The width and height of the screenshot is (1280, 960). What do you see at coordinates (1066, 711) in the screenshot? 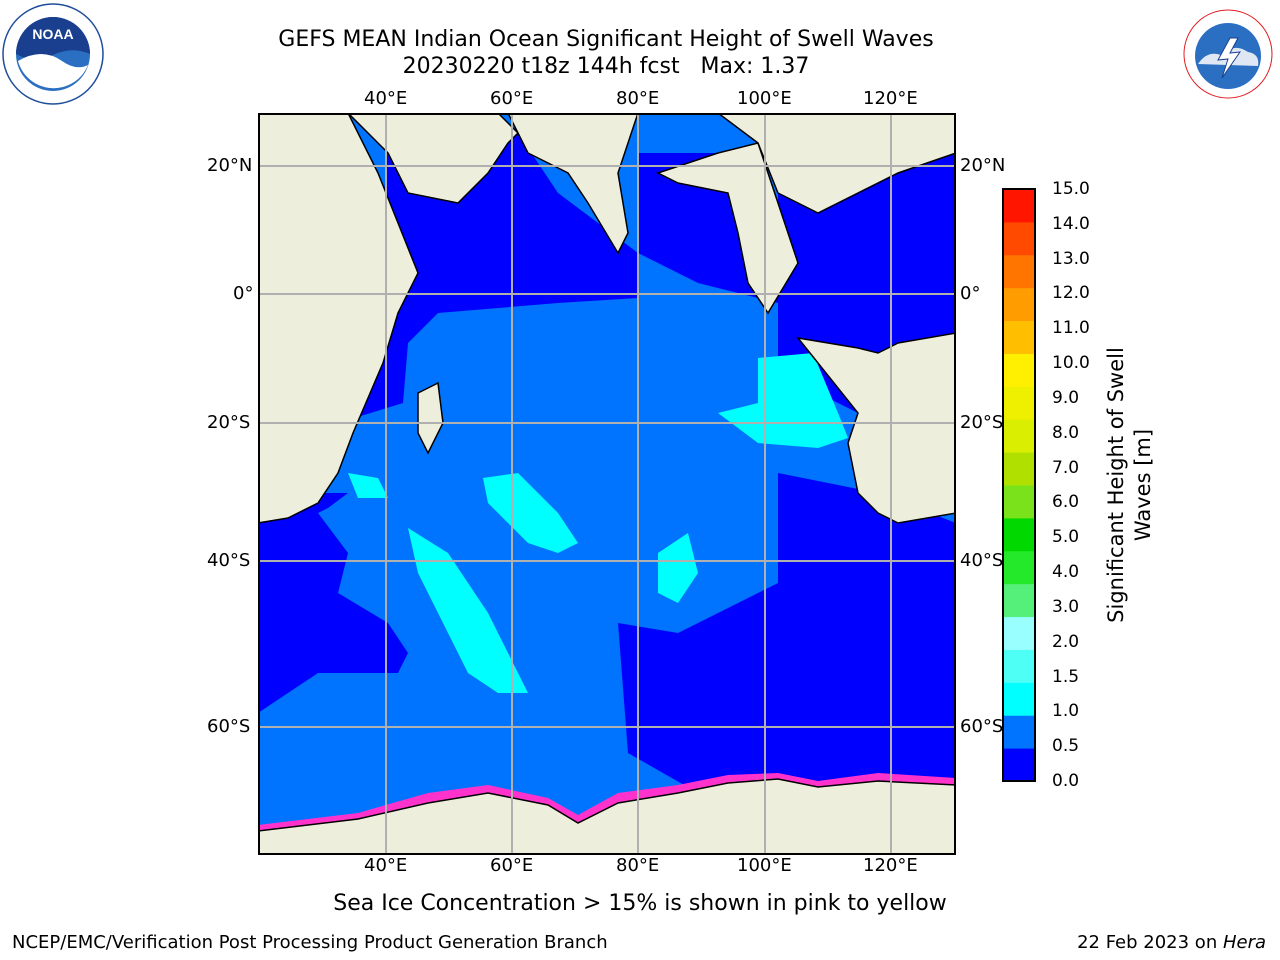
I see `colorbar-tick-label: 1.0` at bounding box center [1066, 711].